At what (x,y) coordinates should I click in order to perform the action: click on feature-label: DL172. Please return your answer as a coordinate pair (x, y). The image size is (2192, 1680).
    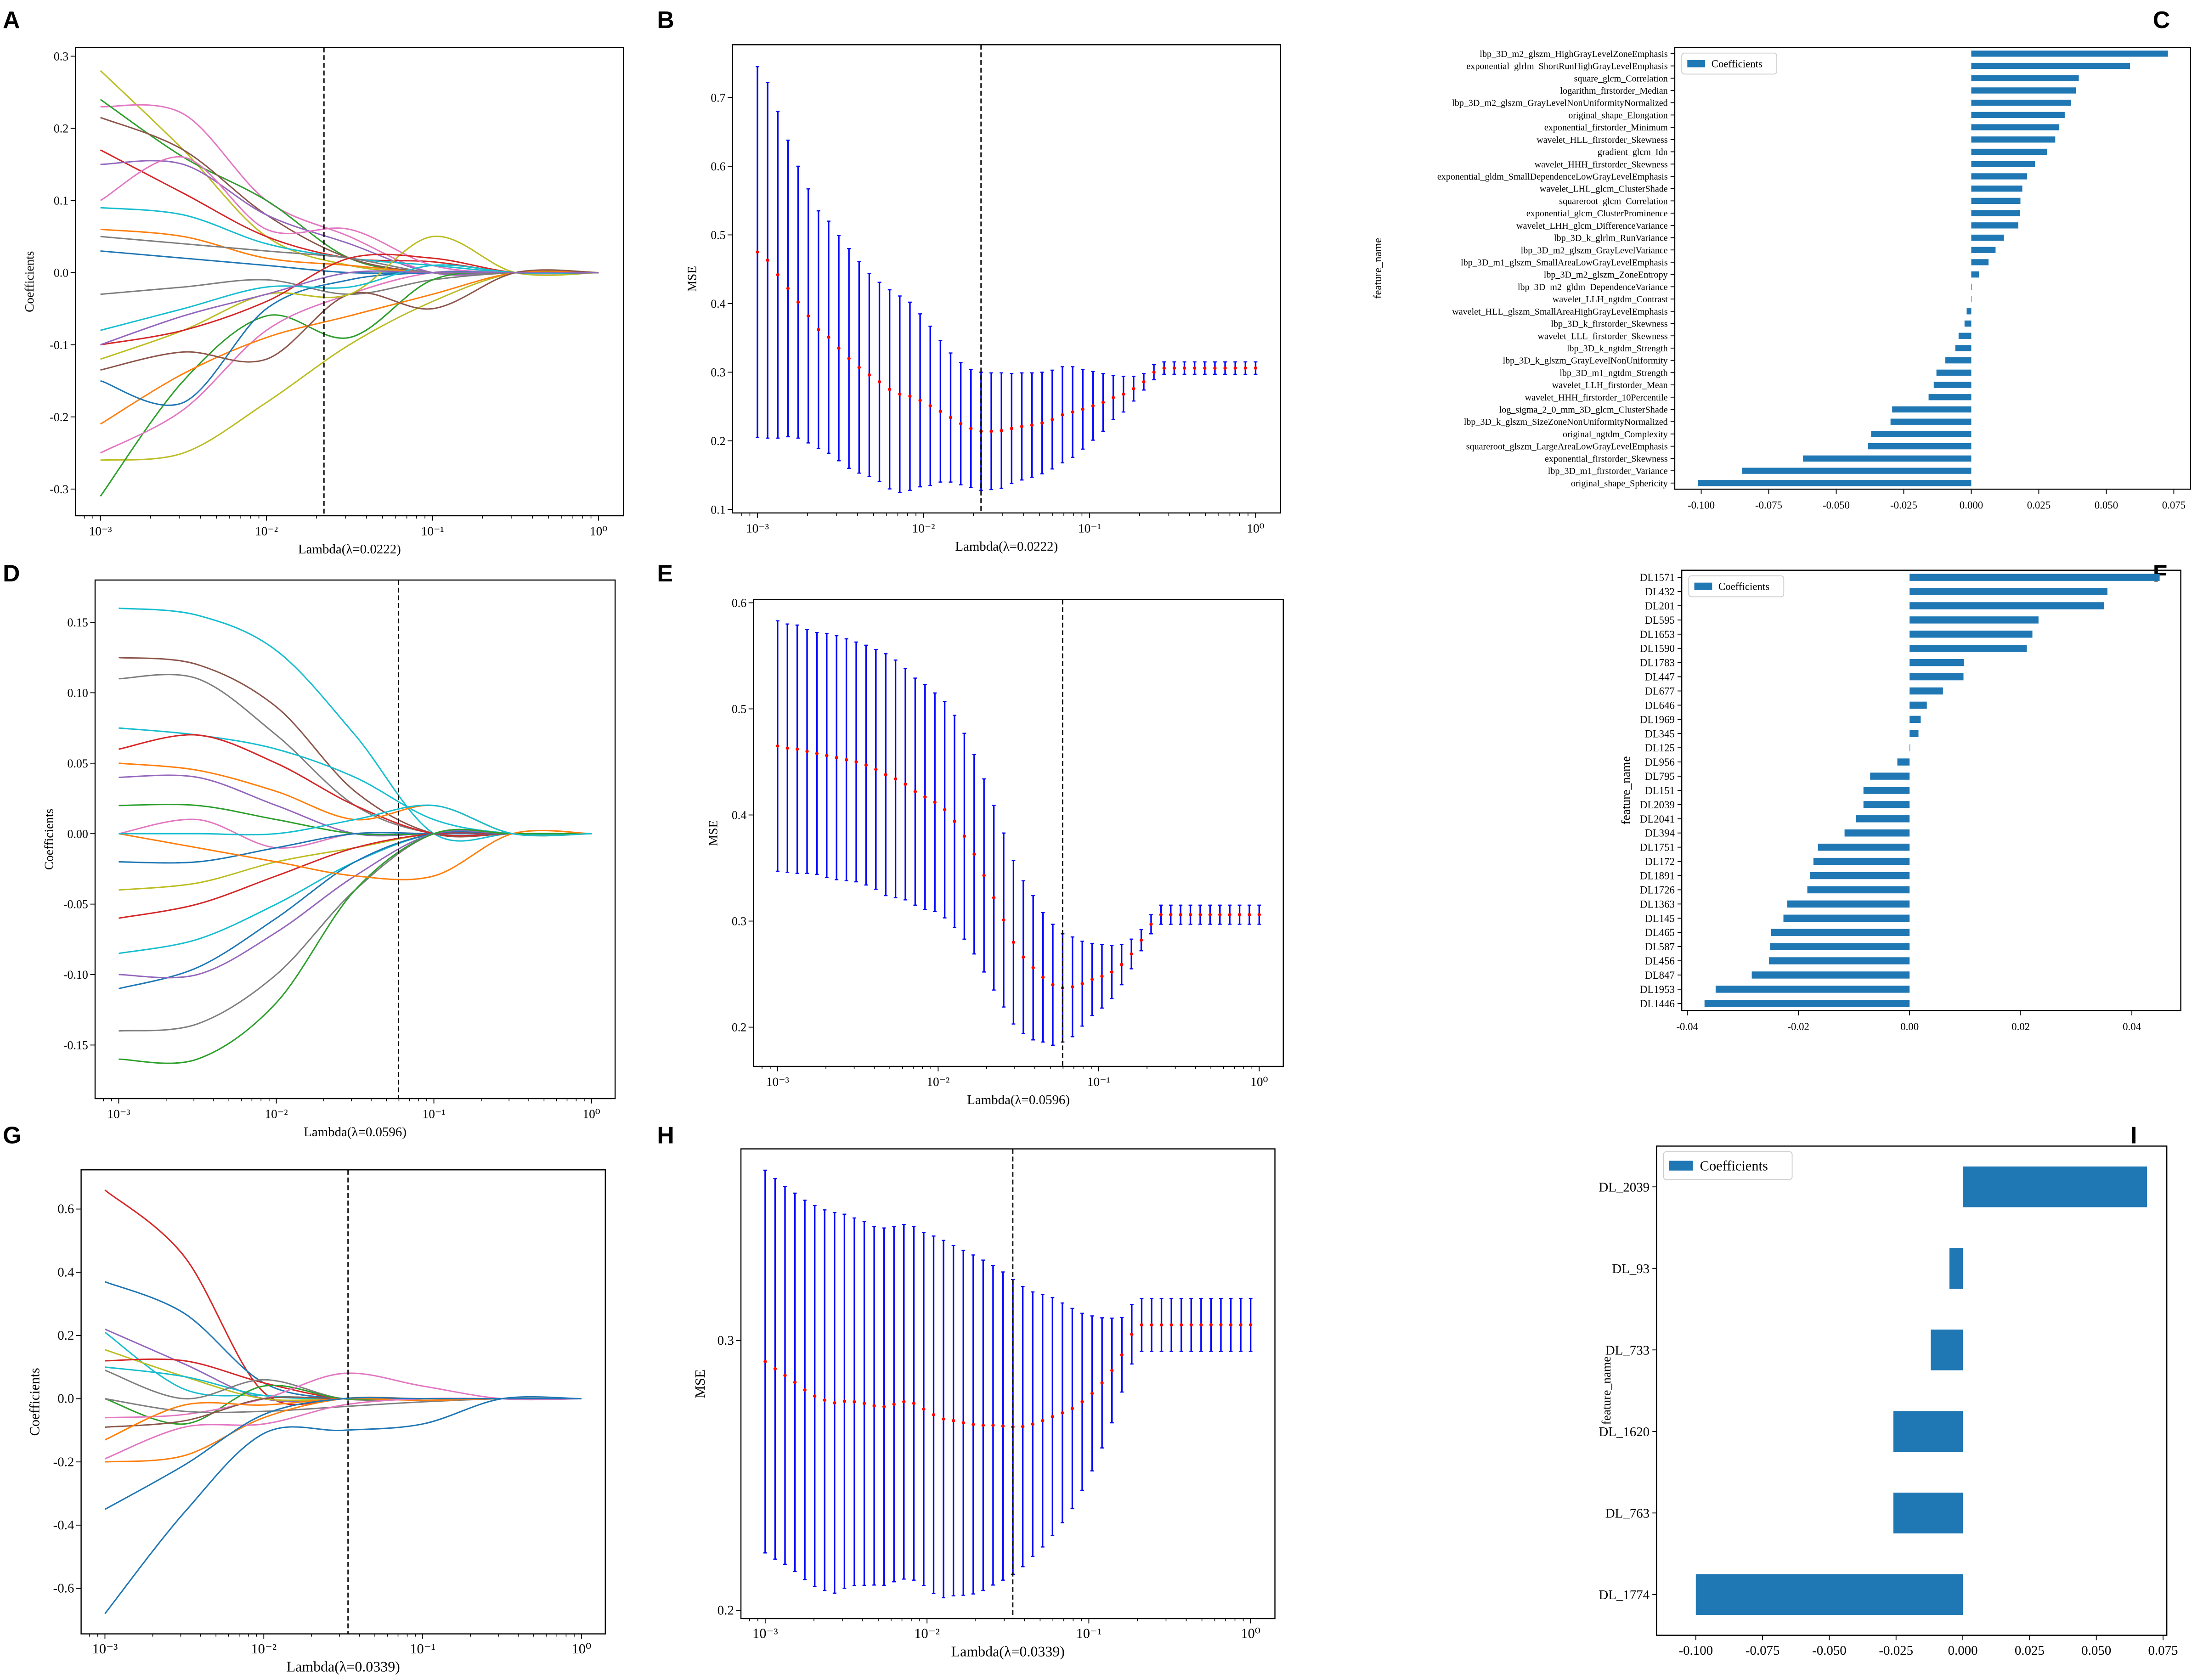
    Looking at the image, I should click on (1660, 862).